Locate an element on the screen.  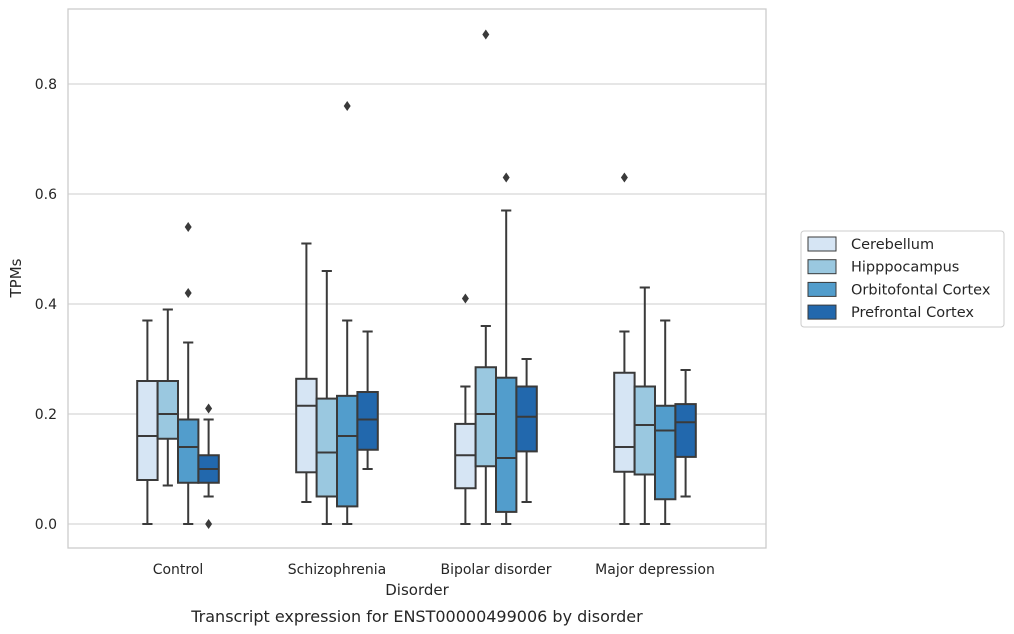
x-tick-label: Bipolar disorder is located at coordinates (495, 570).